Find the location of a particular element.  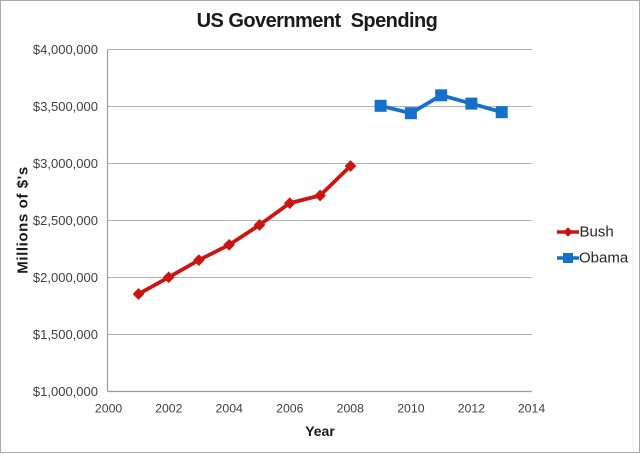

svg-text: 2006 is located at coordinates (290, 409).